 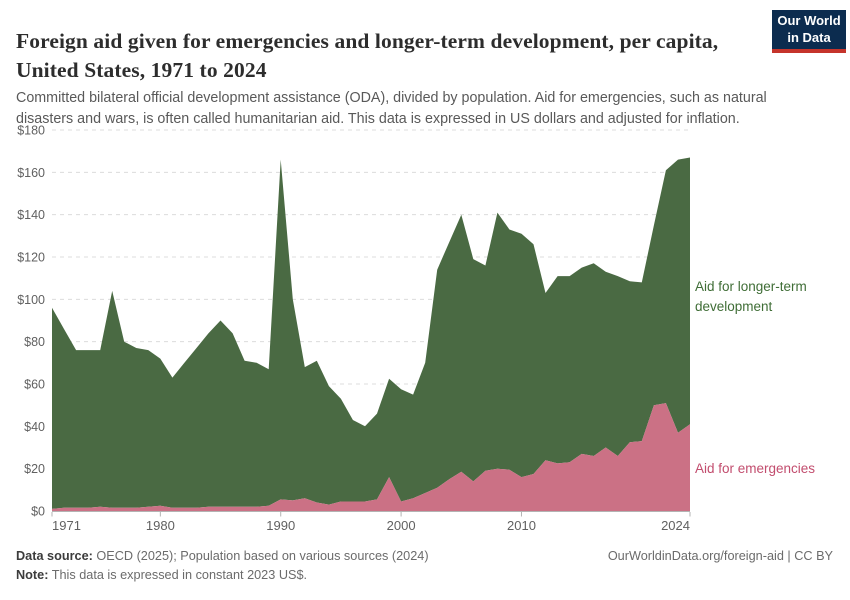 What do you see at coordinates (66, 525) in the screenshot?
I see `x-axis-label: 1971` at bounding box center [66, 525].